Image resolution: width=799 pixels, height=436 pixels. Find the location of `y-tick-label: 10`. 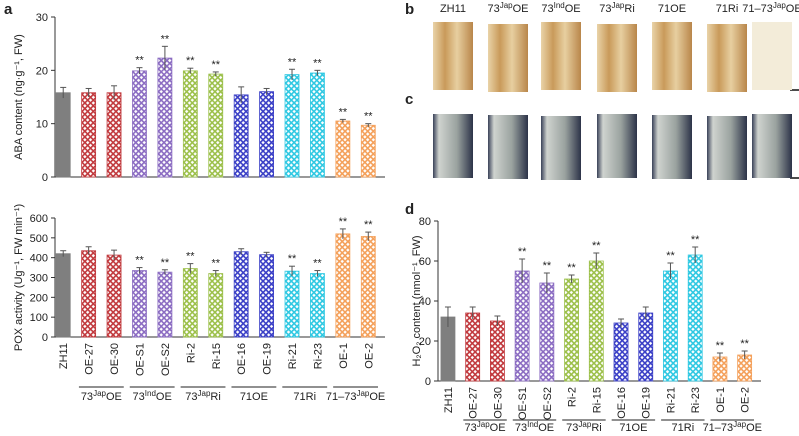

y-tick-label: 10 is located at coordinates (42, 125).